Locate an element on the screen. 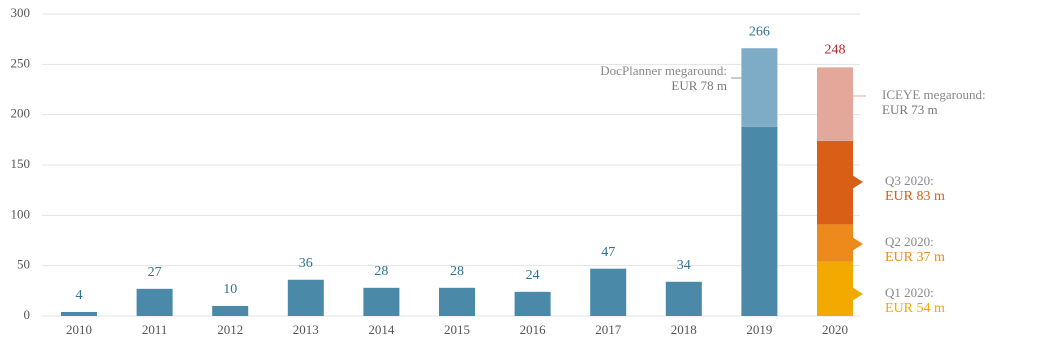 Image resolution: width=1042 pixels, height=349 pixels. total-label: 10 is located at coordinates (230, 289).